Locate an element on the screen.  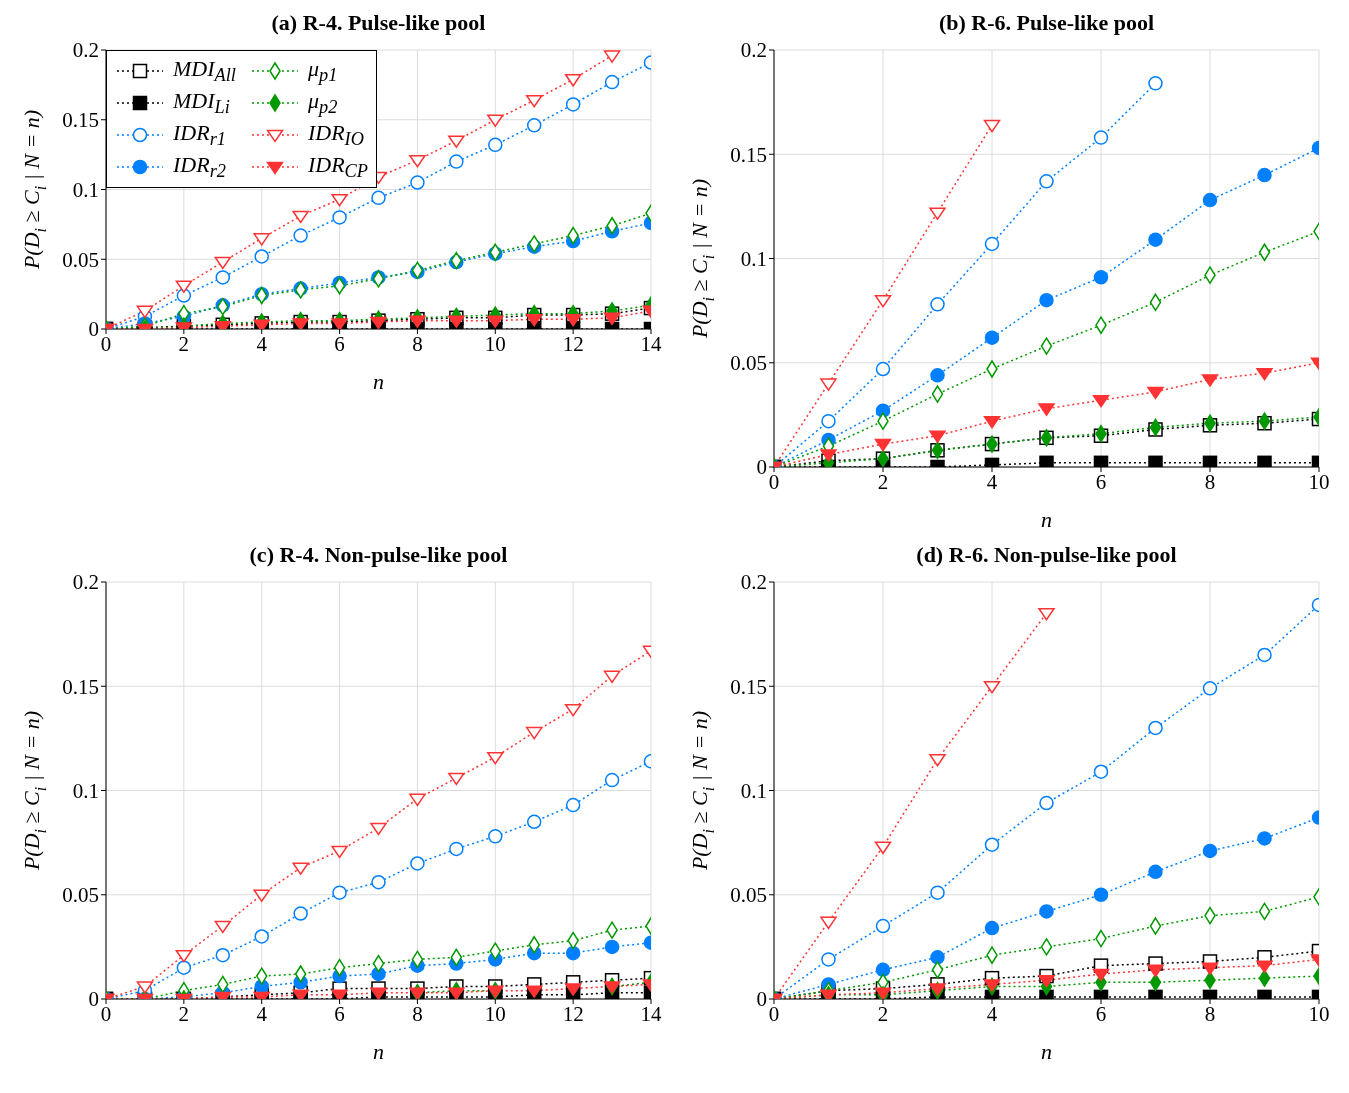
legend-label: IDR$_{CP}$ is located at coordinates (338, 167).